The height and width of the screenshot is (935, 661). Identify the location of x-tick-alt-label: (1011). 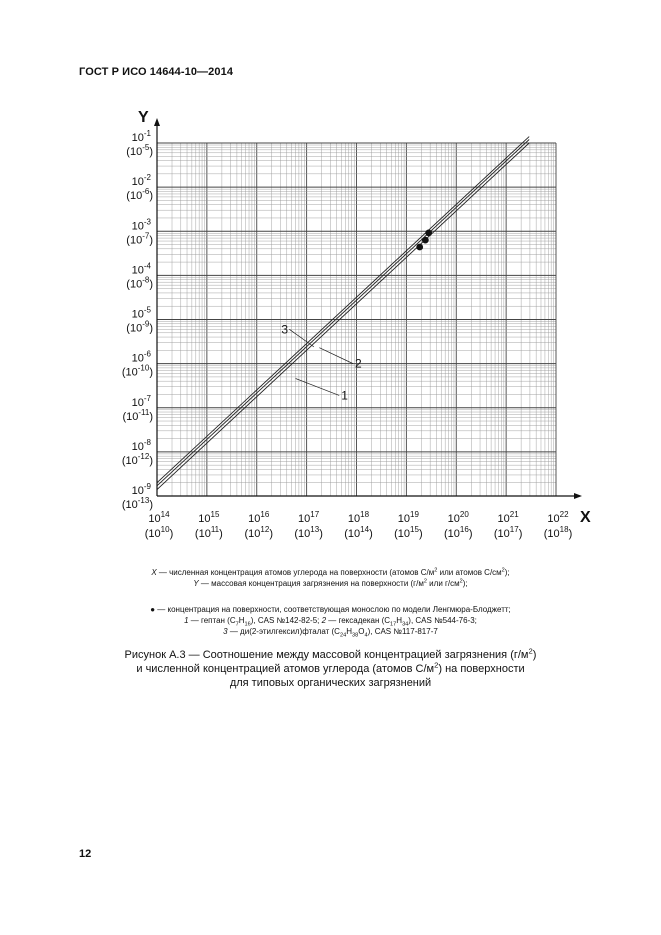
(209, 532).